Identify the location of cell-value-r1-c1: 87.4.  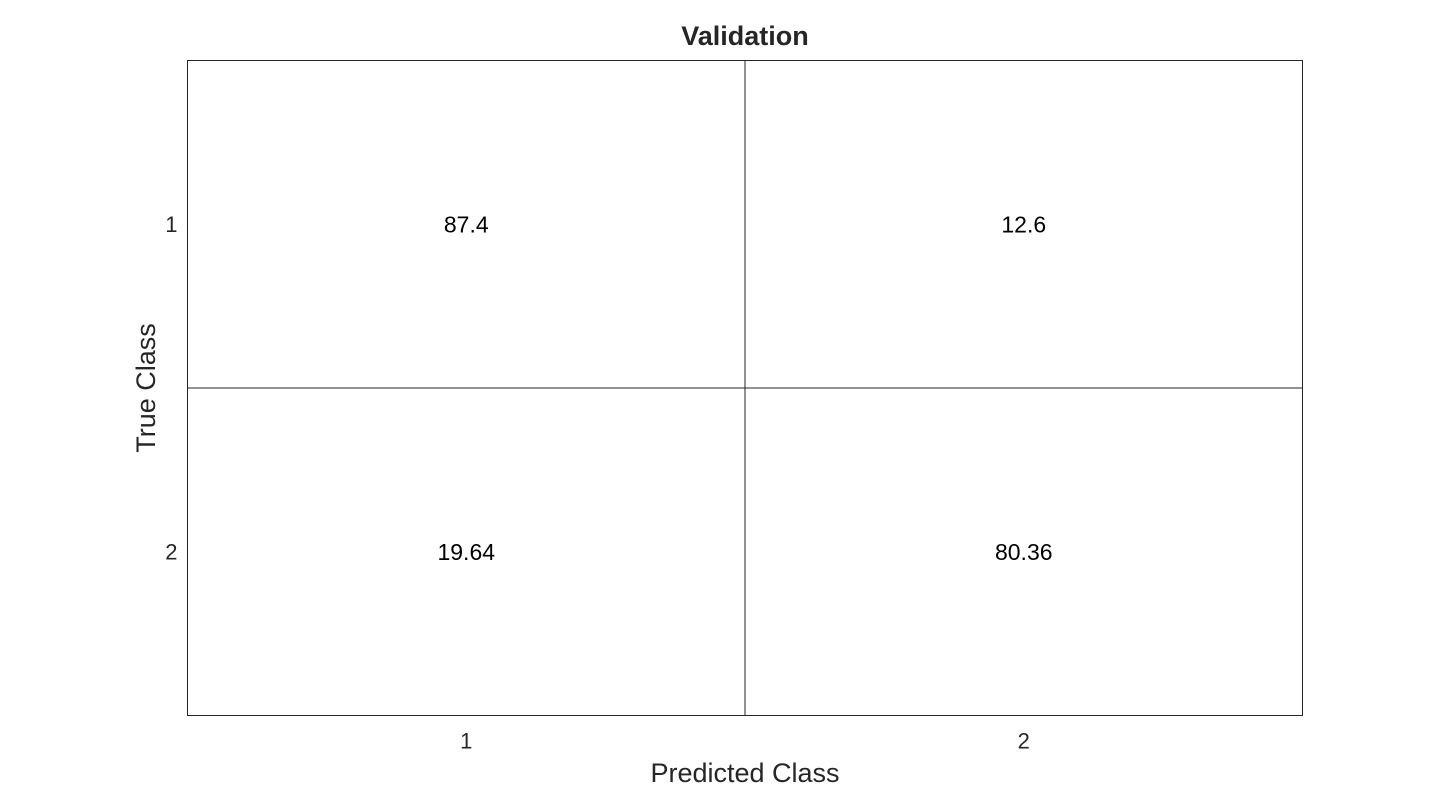
(466, 224).